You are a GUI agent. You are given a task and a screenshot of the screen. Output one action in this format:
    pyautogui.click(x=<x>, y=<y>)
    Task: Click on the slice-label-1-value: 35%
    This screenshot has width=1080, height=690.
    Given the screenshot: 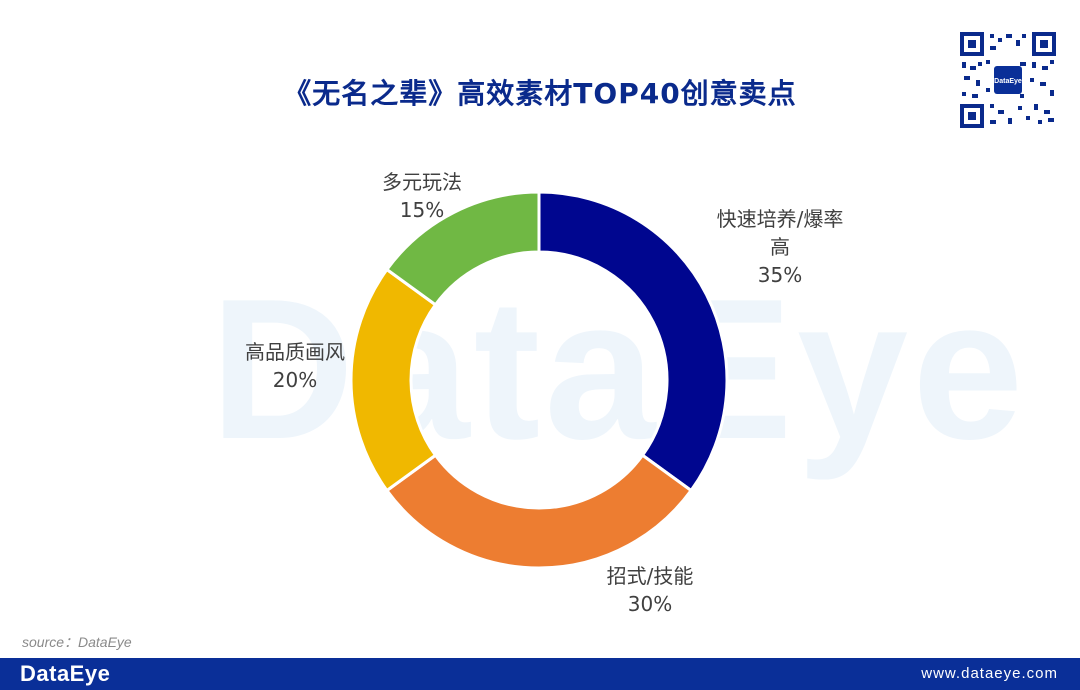 What is the action you would take?
    pyautogui.click(x=780, y=275)
    